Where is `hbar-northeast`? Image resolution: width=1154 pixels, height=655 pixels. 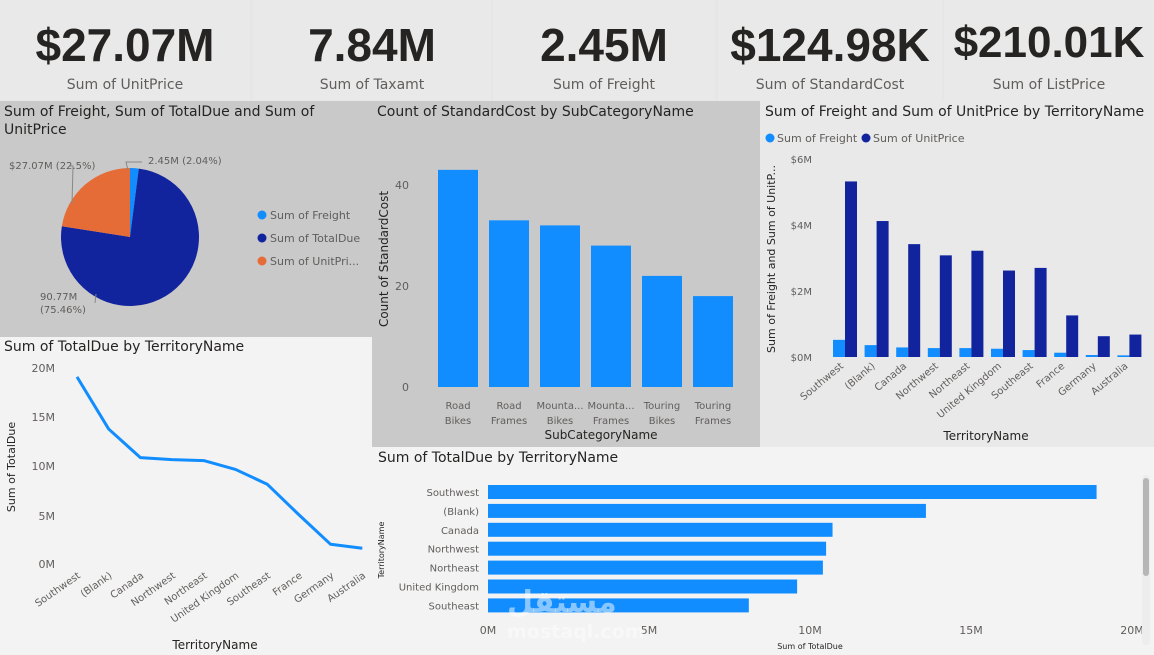 hbar-northeast is located at coordinates (655, 567).